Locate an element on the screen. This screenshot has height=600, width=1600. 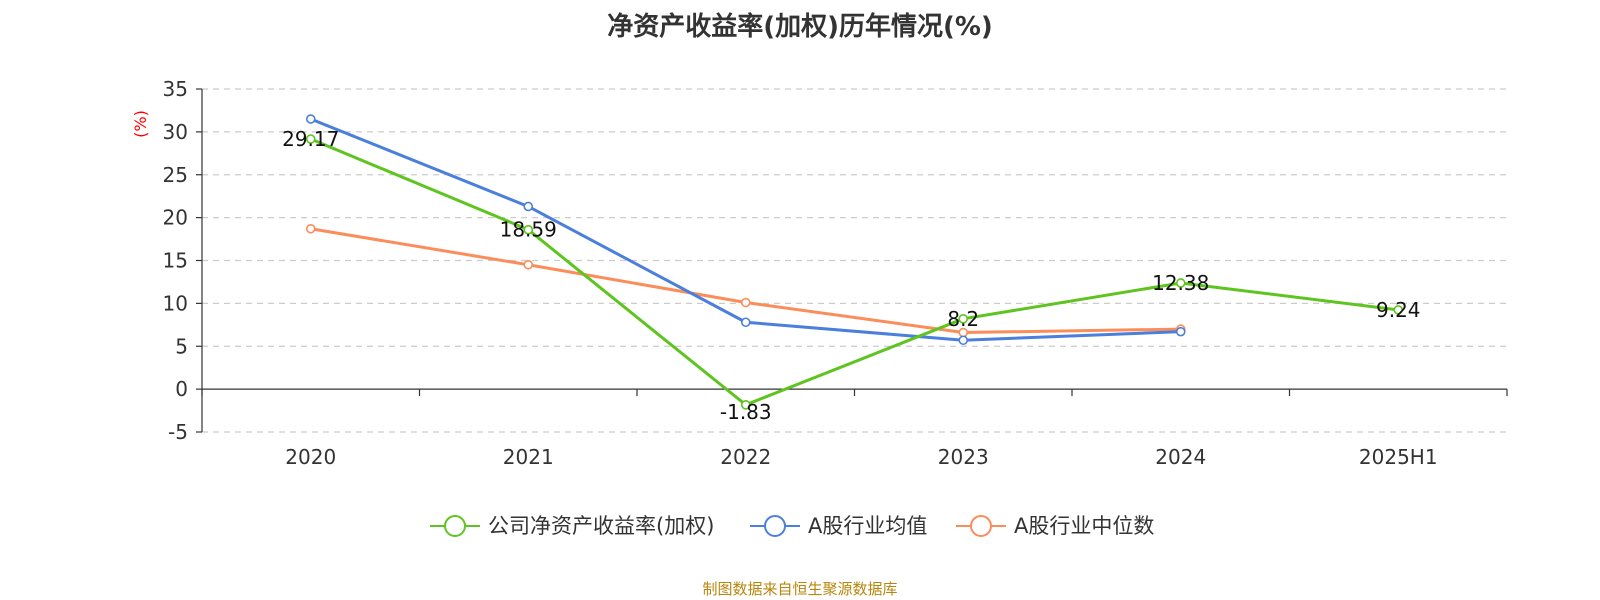
y-tick-label: 10 is located at coordinates (175, 303).